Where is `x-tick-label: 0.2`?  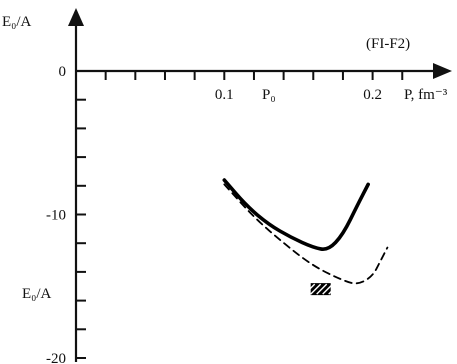 x-tick-label: 0.2 is located at coordinates (372, 95).